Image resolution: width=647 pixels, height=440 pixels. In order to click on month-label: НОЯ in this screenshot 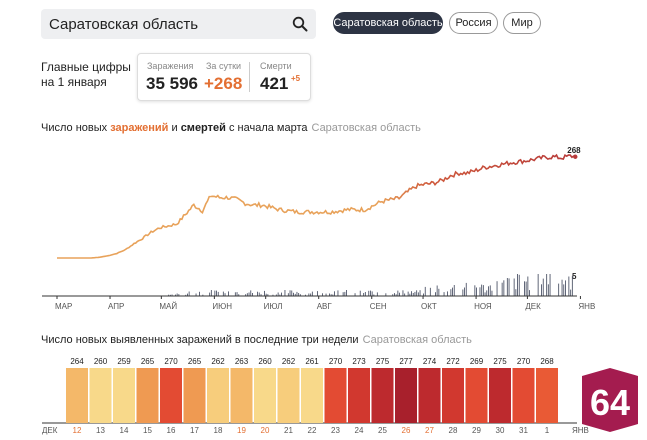, I will do `click(483, 306)`.